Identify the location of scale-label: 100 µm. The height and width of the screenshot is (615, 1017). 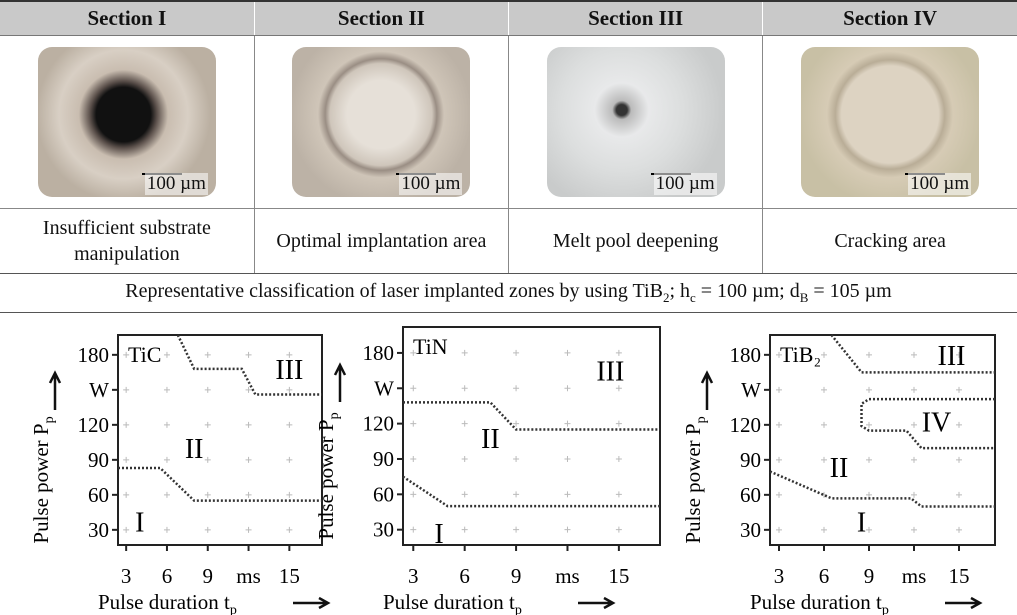
(685, 184).